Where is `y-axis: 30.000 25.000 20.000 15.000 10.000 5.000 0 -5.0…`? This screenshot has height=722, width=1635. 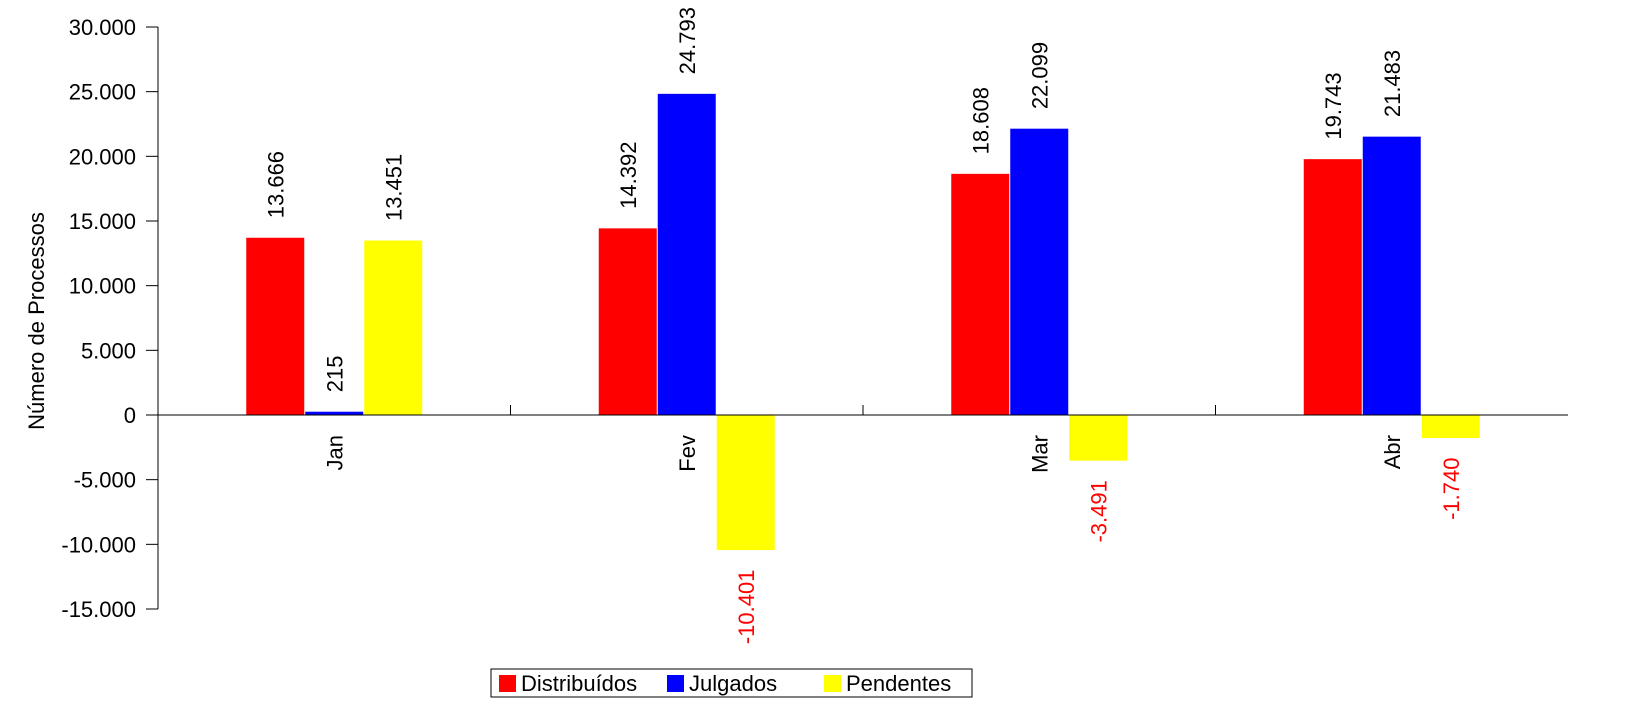 y-axis: 30.000 25.000 20.000 15.000 10.000 5.000 0 -5.0… is located at coordinates (110, 318).